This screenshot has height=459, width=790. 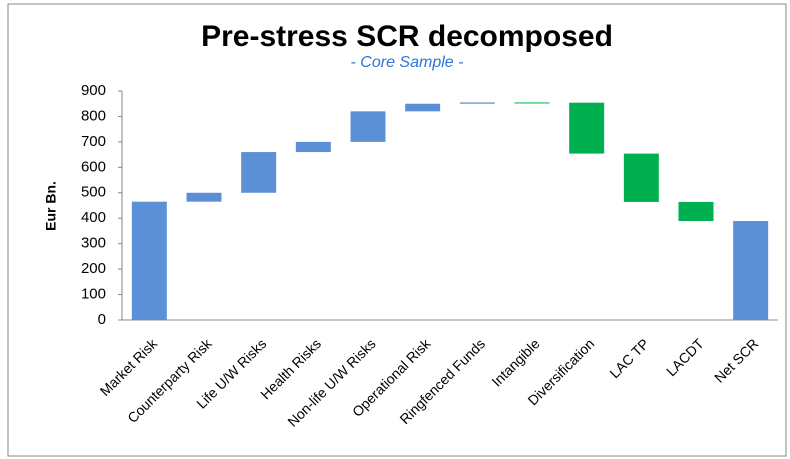 What do you see at coordinates (93, 192) in the screenshot?
I see `y-tick-label: 500` at bounding box center [93, 192].